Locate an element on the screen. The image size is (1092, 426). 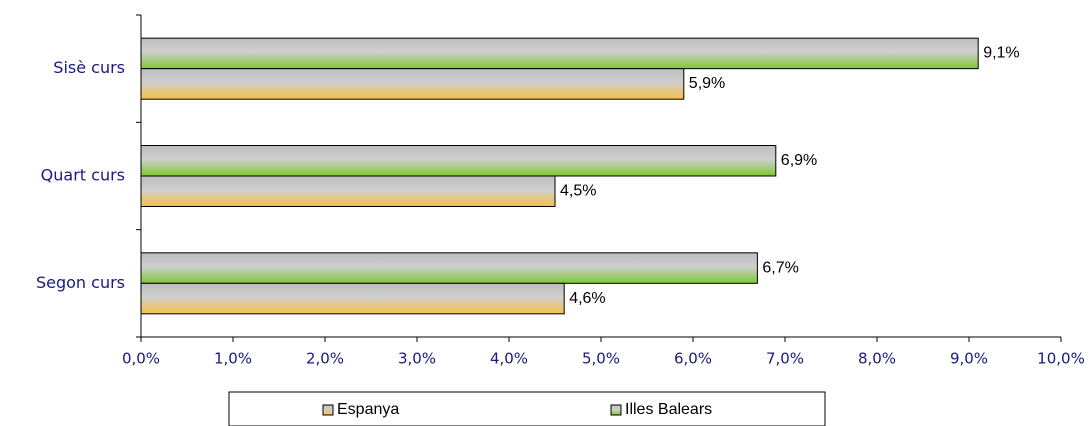
x-tick-label: 8,0% is located at coordinates (877, 359).